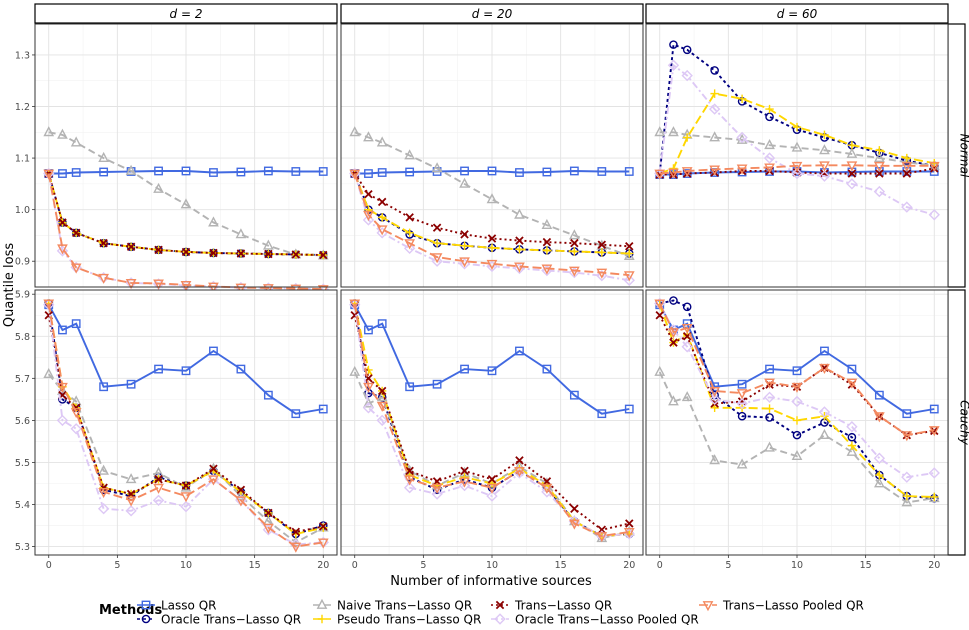 This screenshot has width=969, height=630. I want to click on legend-label: Lasso QR, so click(188, 606).